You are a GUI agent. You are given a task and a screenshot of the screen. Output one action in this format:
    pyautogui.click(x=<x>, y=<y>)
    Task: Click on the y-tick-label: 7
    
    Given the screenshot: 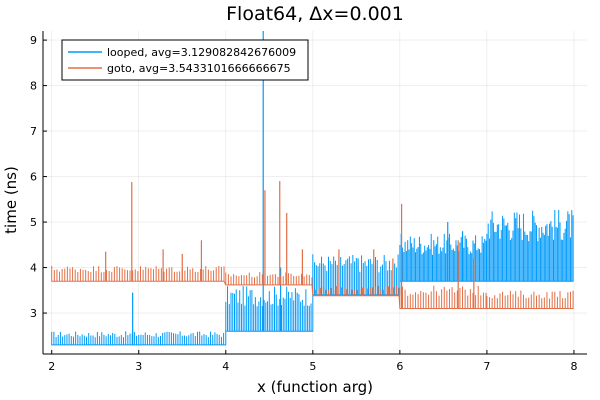 What is the action you would take?
    pyautogui.click(x=33, y=131)
    